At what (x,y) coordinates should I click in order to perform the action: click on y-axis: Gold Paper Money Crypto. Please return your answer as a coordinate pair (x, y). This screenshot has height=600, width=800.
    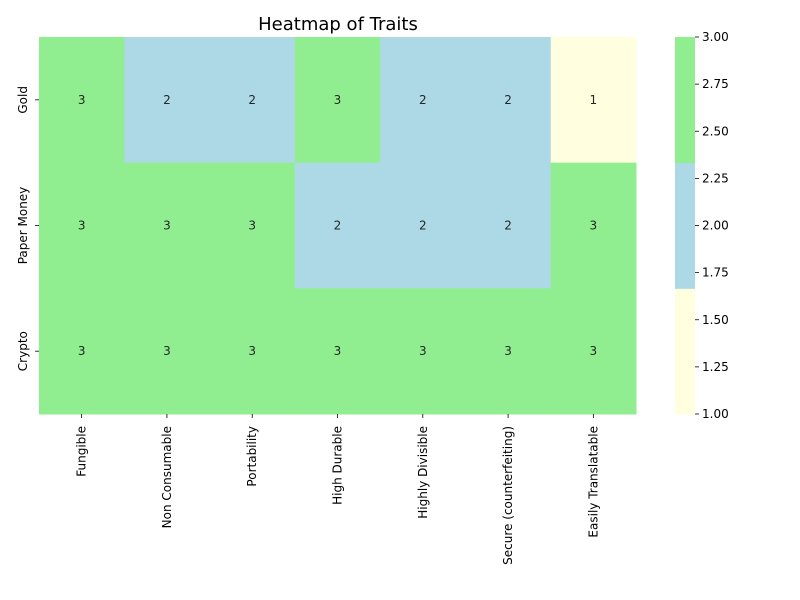
    Looking at the image, I should click on (27, 228).